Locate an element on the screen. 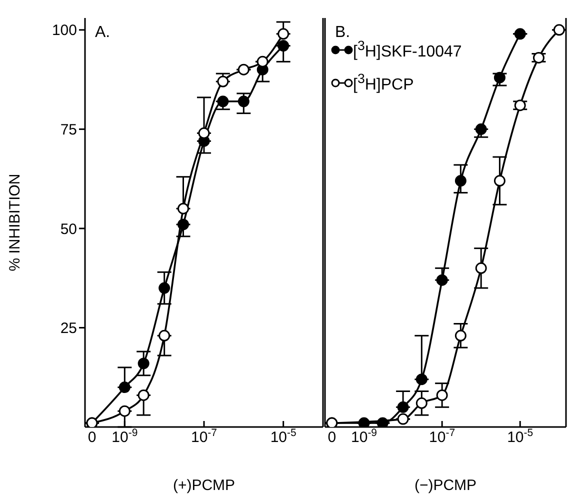  y-tick-label: 50 is located at coordinates (68, 229).